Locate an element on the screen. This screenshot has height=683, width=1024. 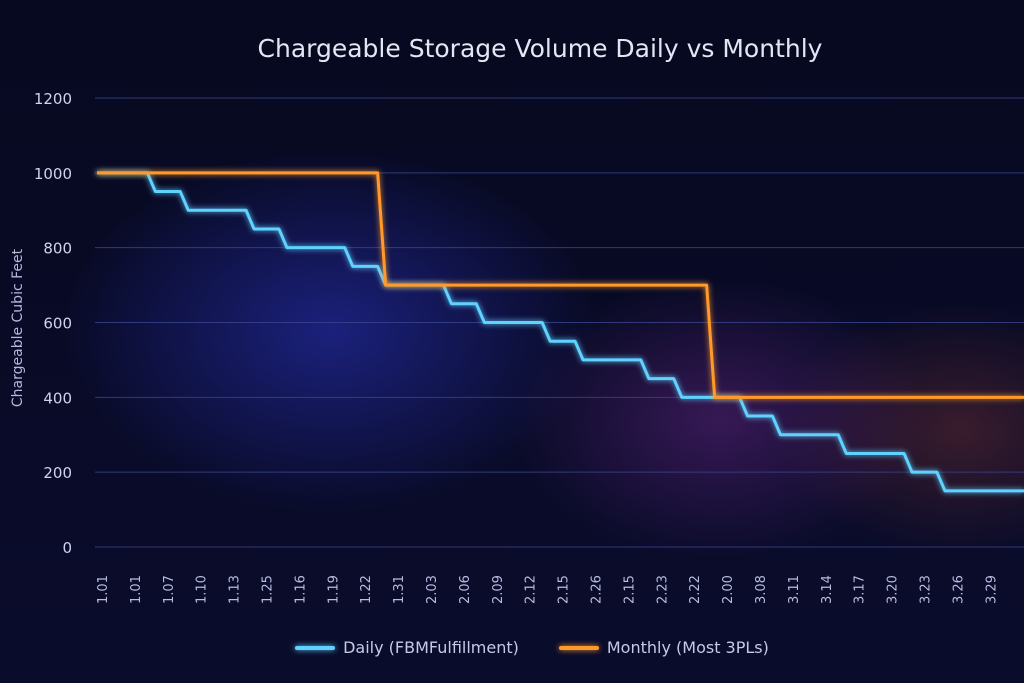
legend-swatch-daily is located at coordinates (315, 647).